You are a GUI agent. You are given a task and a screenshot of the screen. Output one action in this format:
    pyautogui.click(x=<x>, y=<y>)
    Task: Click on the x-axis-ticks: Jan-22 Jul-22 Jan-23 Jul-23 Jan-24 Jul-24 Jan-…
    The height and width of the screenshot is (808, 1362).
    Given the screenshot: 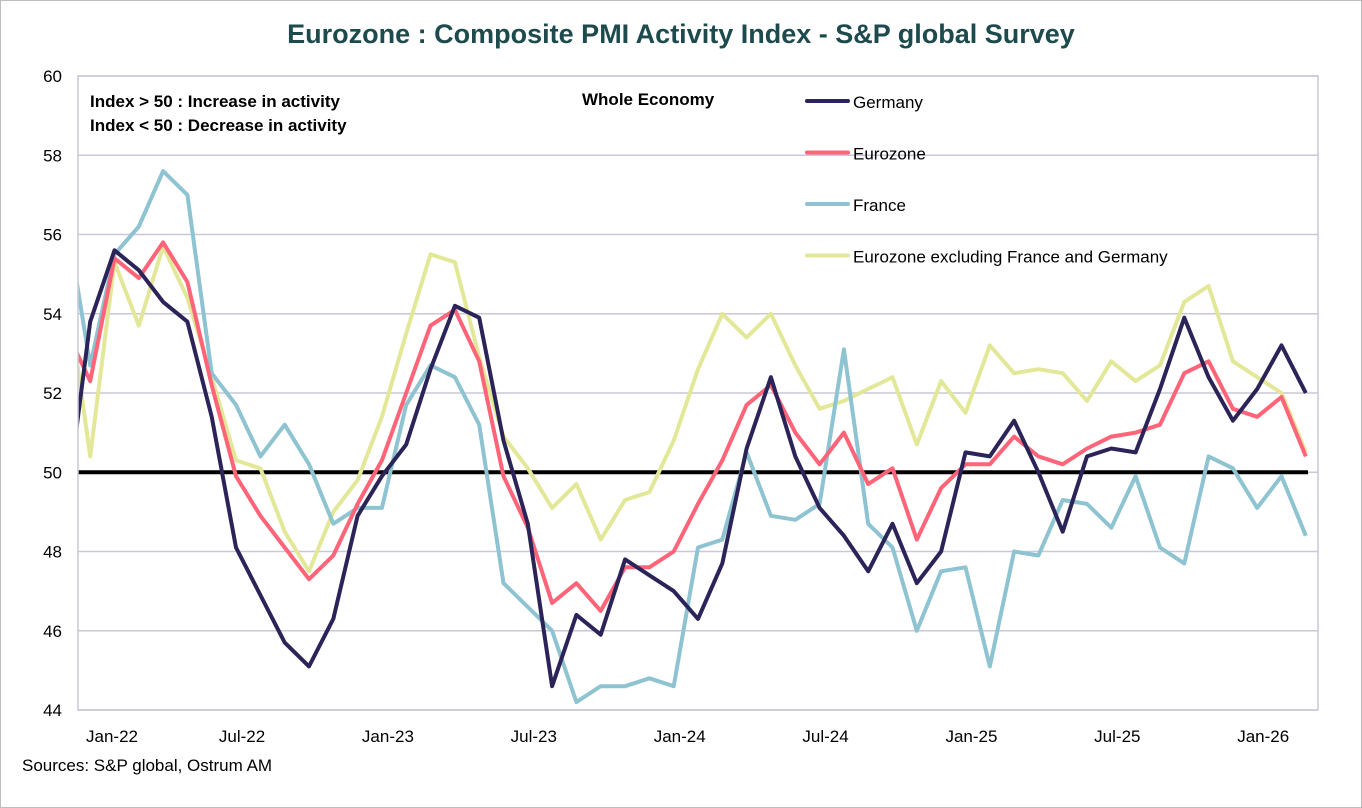 What is the action you would take?
    pyautogui.click(x=687, y=736)
    